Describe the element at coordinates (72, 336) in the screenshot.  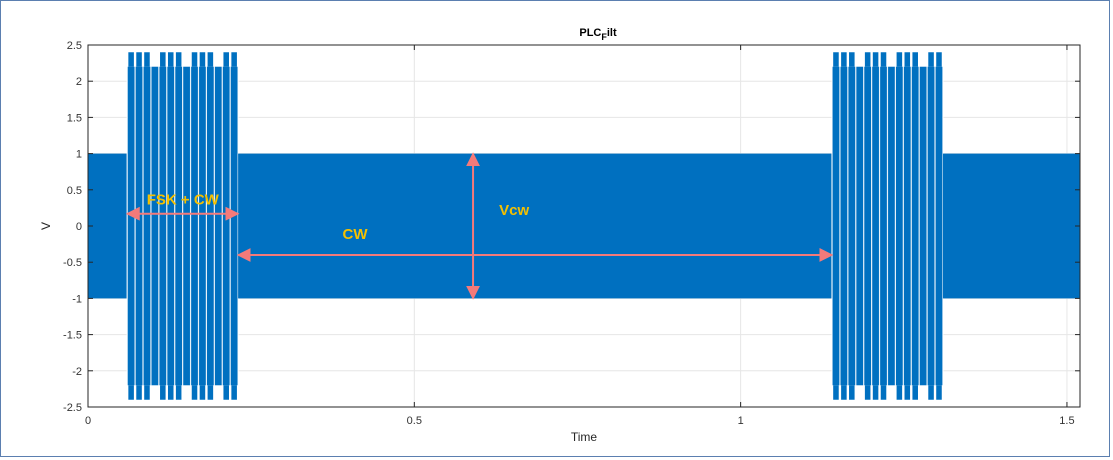
I see `y-tick-label: -1.5` at that location.